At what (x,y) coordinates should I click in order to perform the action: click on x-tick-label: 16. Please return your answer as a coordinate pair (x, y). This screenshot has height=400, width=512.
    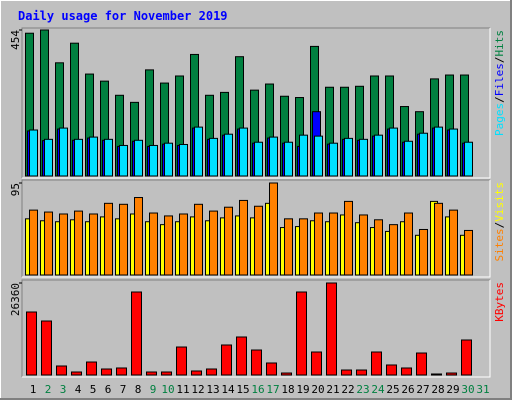
    Looking at the image, I should click on (257, 389).